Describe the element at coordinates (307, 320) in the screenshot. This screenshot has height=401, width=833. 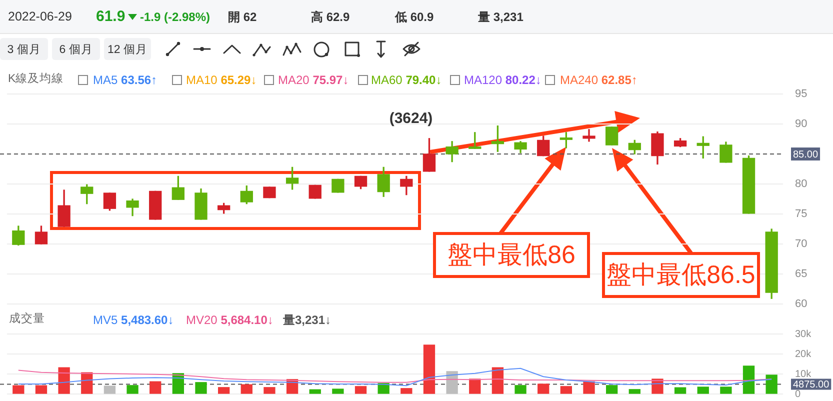
I see `text: 量3,231↓` at that location.